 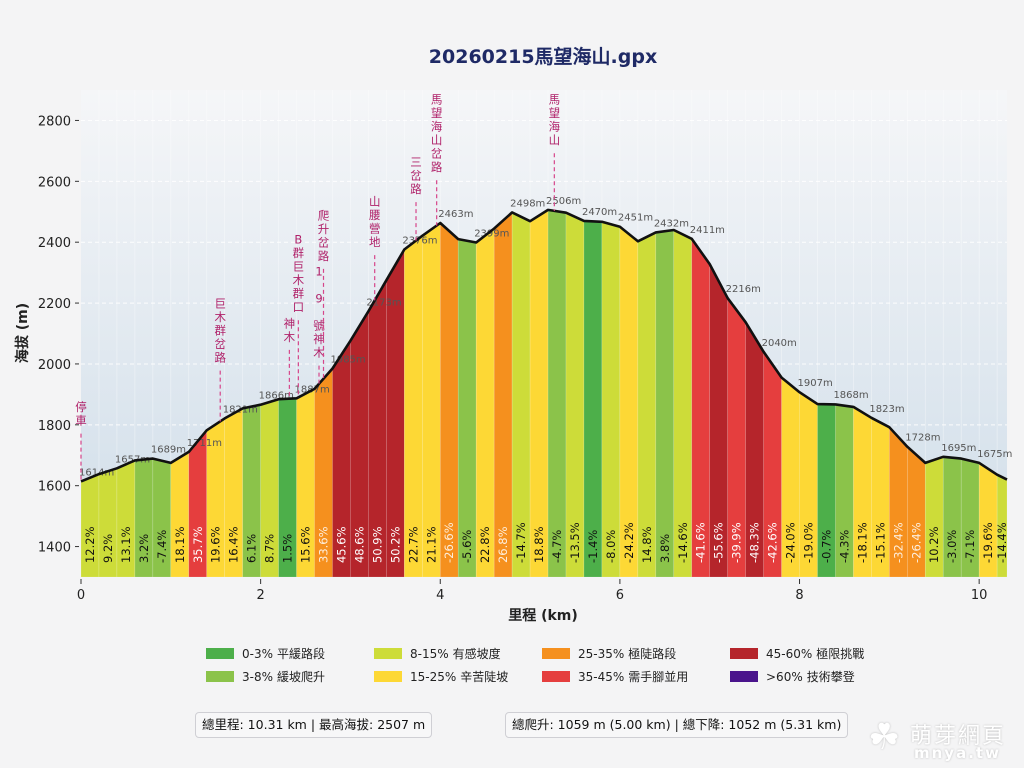 I want to click on elevation-label: 1728m, so click(x=922, y=438).